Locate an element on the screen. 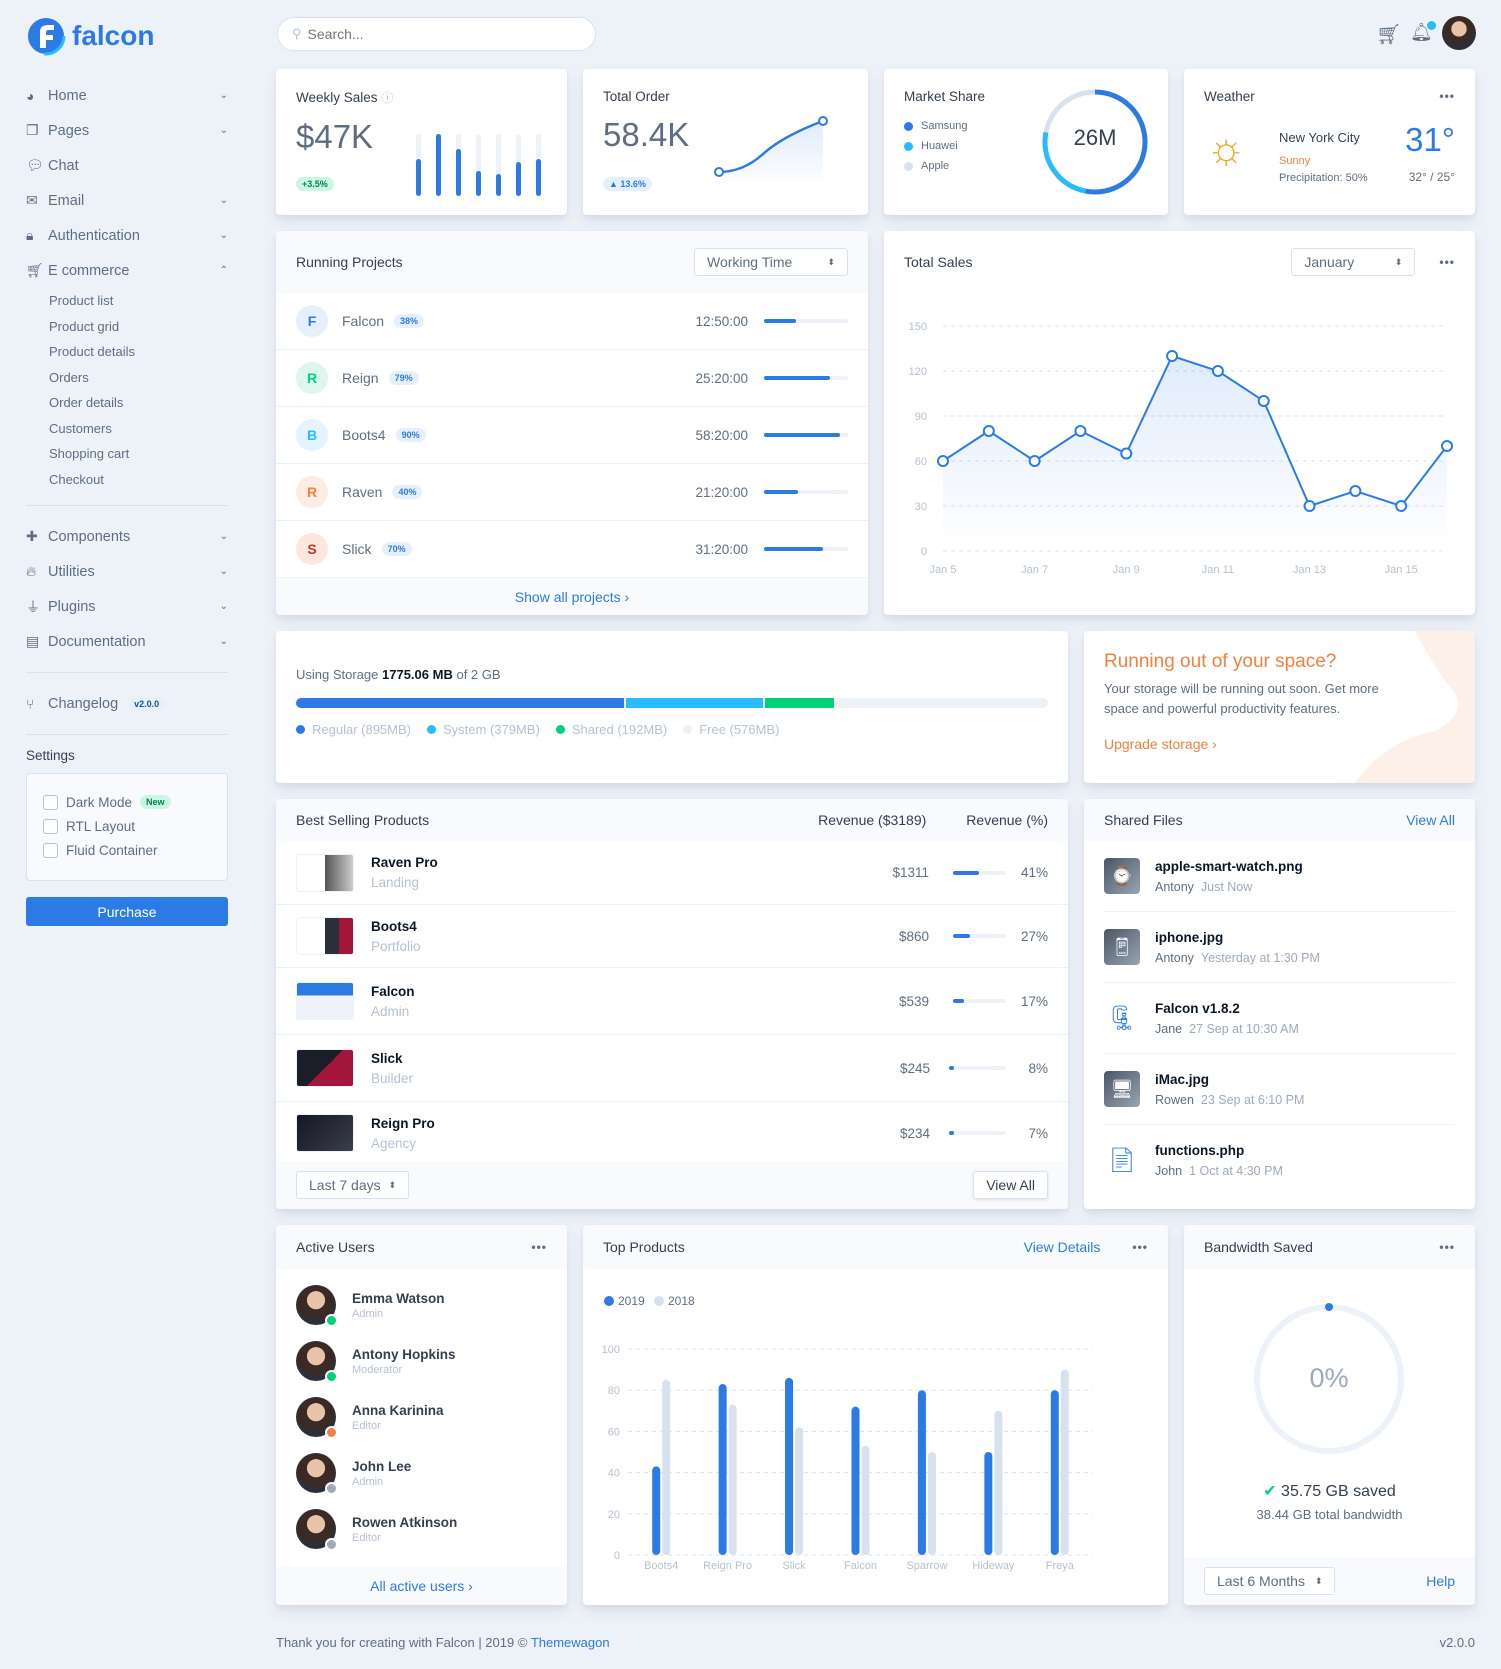 The image size is (1501, 1669). sidebar-subitem-product-details: Product details is located at coordinates (92, 352).